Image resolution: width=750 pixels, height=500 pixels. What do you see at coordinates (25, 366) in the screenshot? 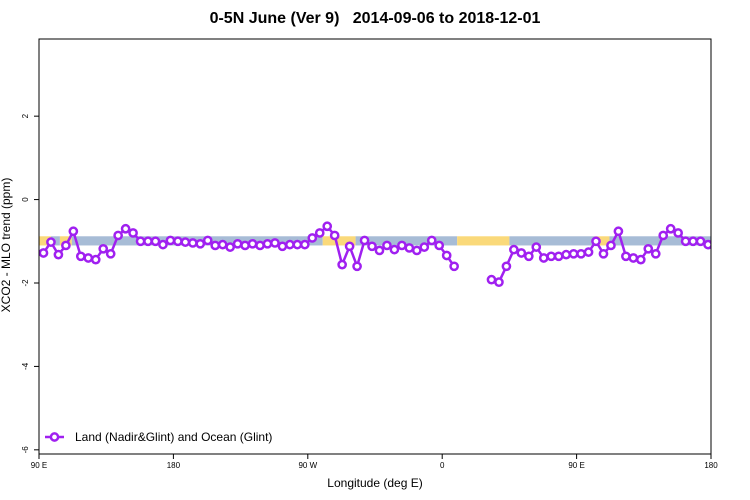
I see `y-tick-label: -4` at bounding box center [25, 366].